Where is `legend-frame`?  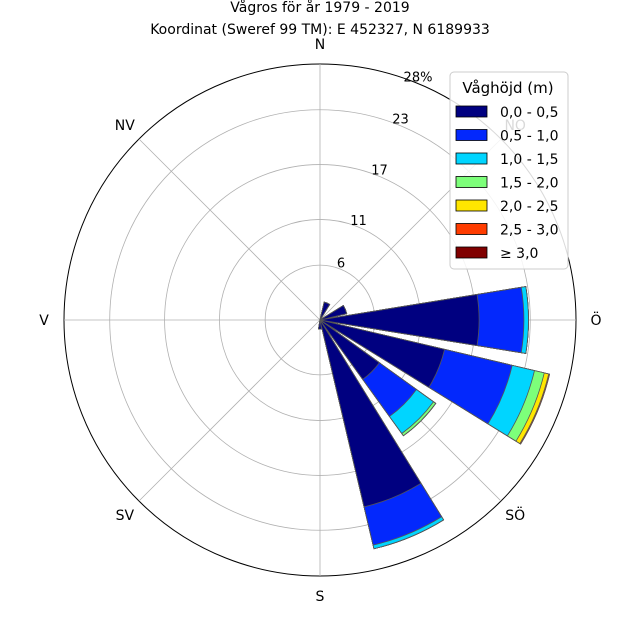
legend-frame is located at coordinates (509, 170).